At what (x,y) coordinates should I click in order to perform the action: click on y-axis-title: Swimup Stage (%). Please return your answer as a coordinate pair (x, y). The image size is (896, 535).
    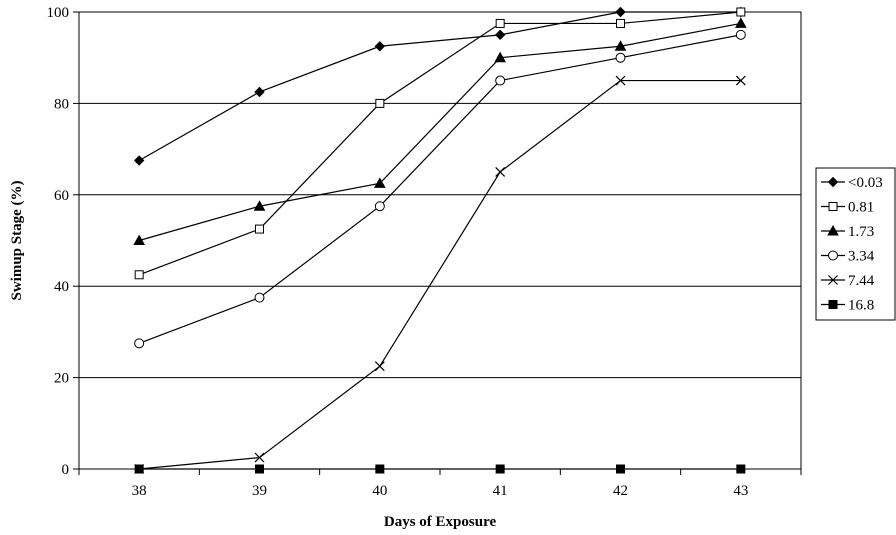
    Looking at the image, I should click on (17, 240).